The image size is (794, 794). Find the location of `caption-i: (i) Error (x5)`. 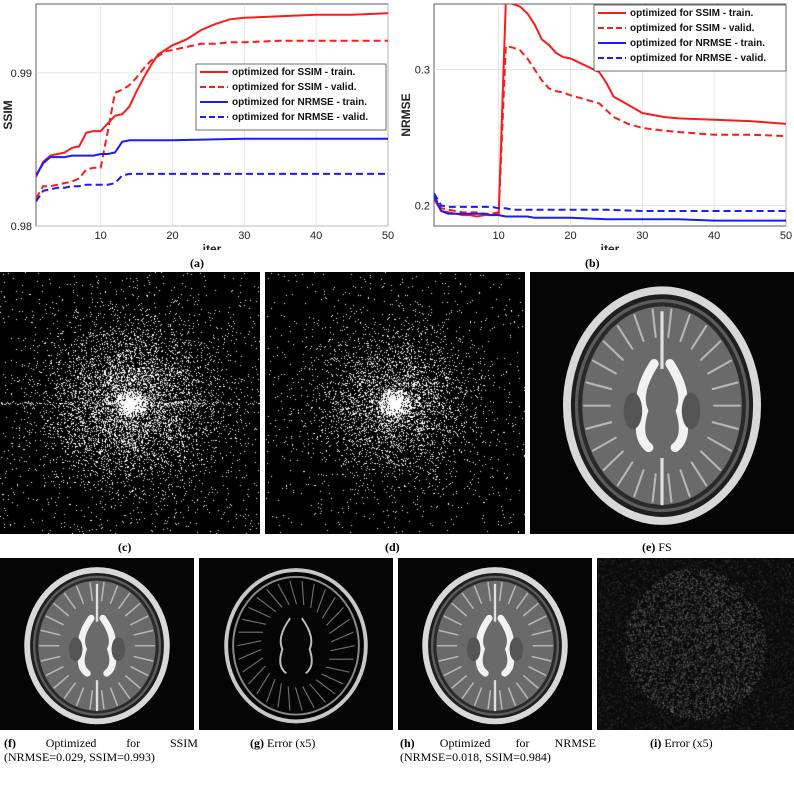

caption-i: (i) Error (x5) is located at coordinates (681, 743).